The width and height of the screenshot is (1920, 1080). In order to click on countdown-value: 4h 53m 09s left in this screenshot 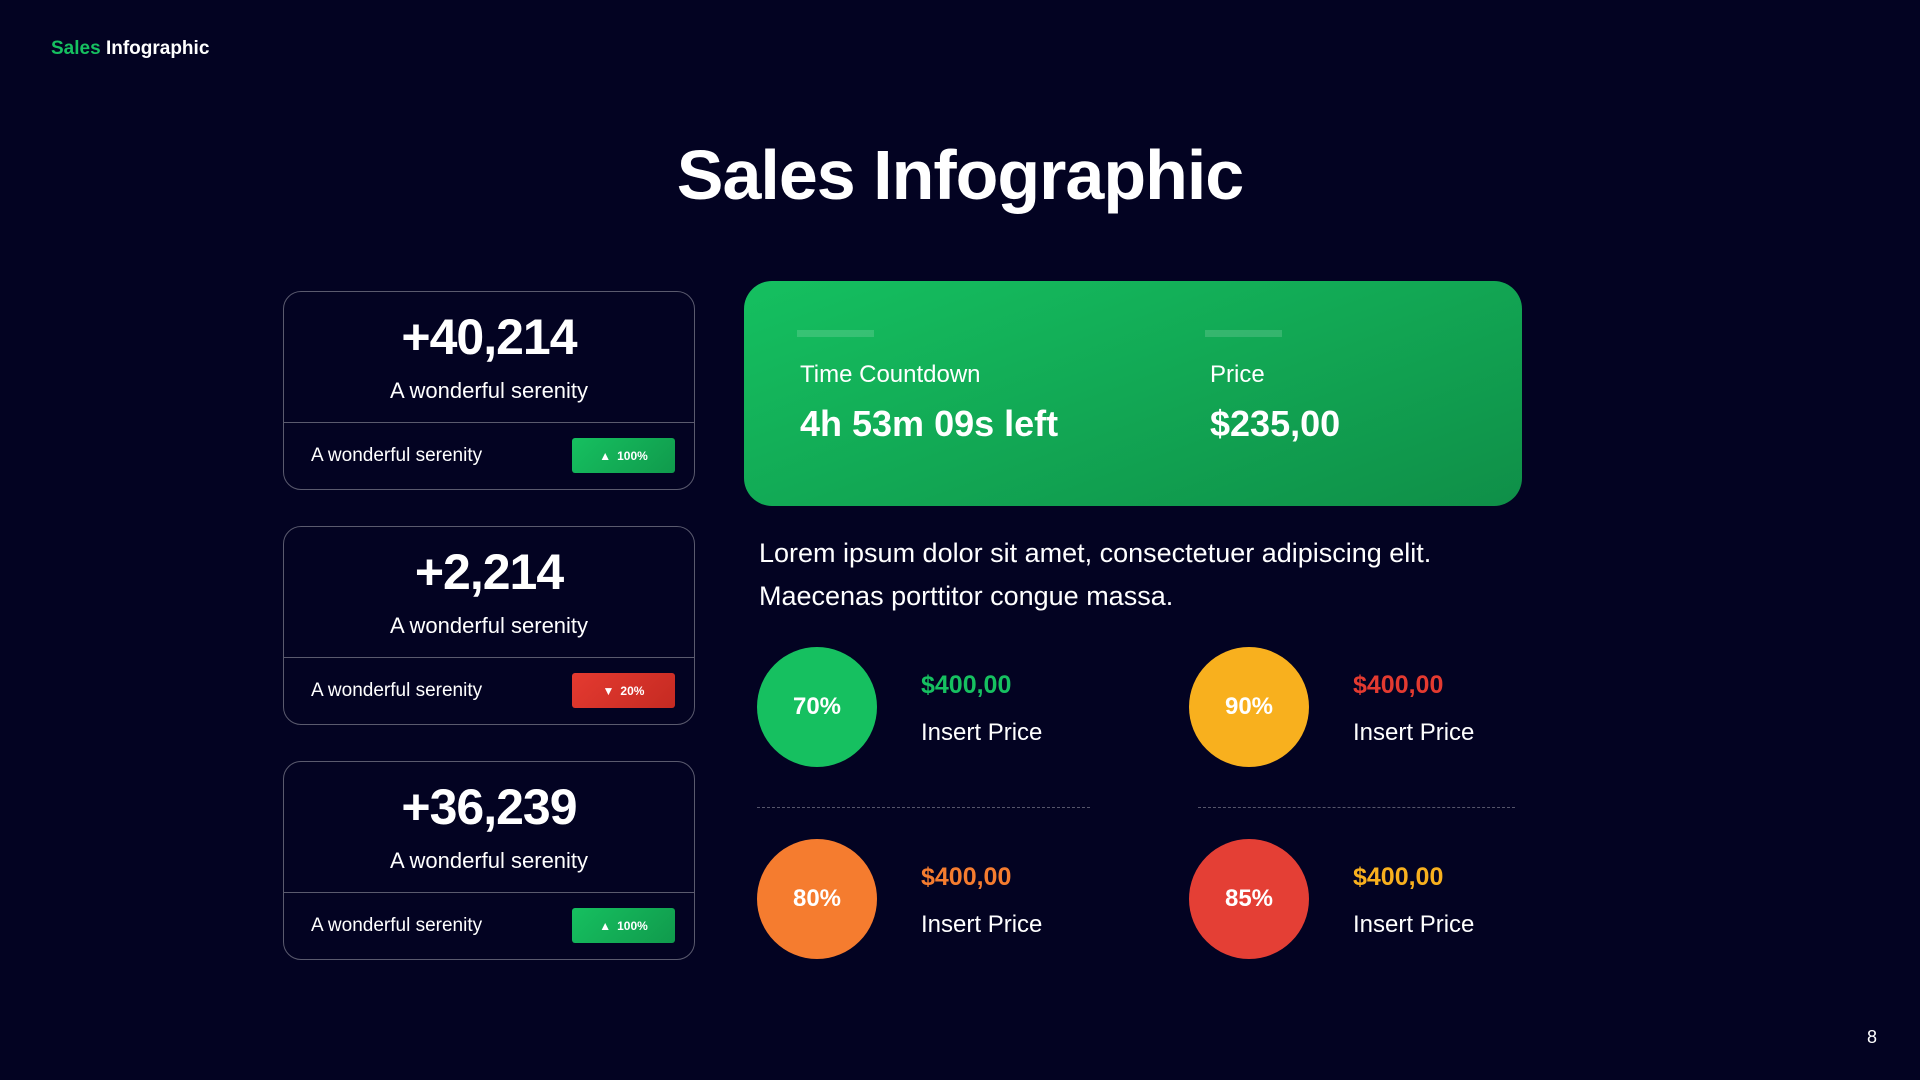, I will do `click(929, 423)`.